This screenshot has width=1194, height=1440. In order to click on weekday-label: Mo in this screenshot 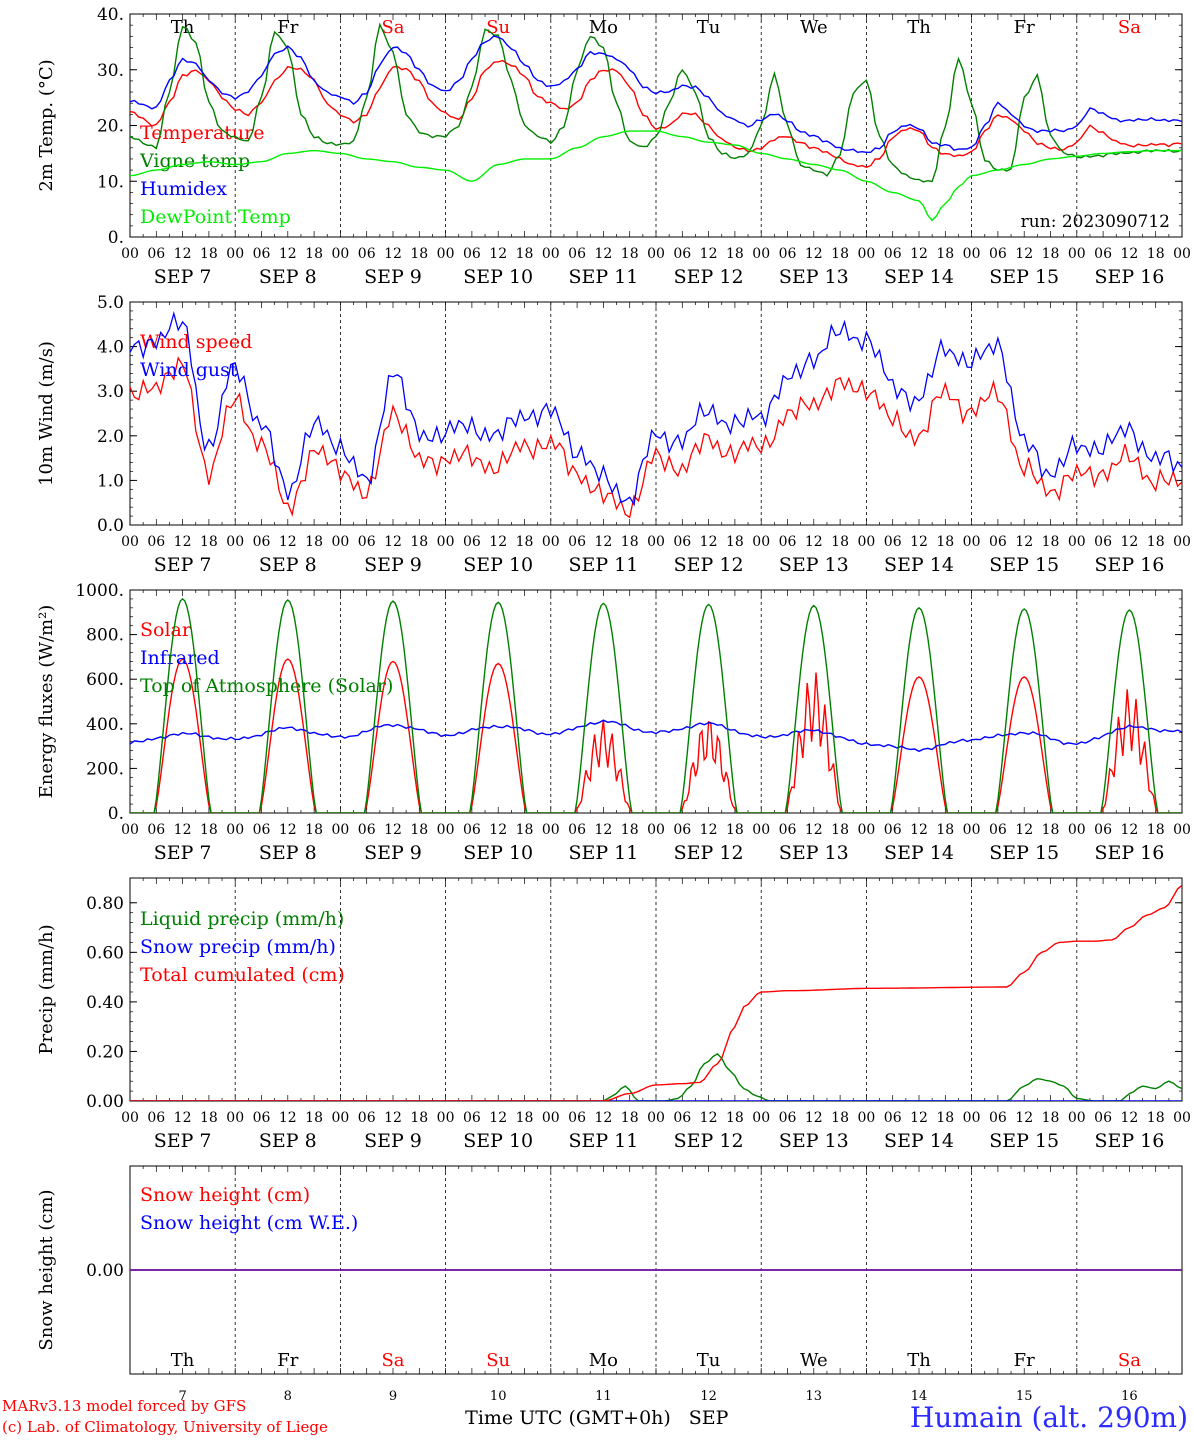, I will do `click(603, 27)`.